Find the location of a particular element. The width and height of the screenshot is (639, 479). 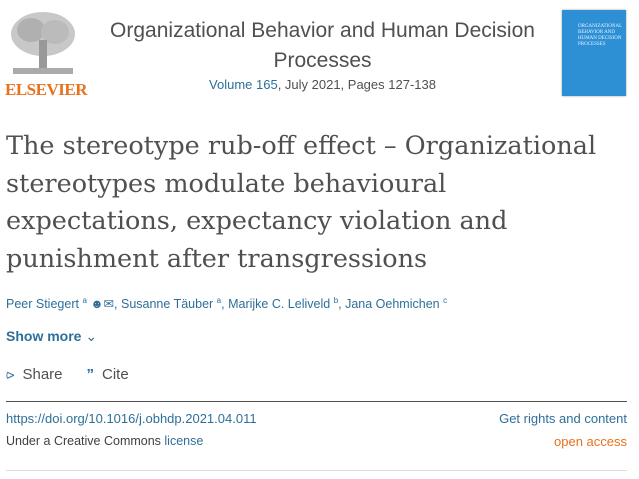

license-link: license is located at coordinates (184, 441).